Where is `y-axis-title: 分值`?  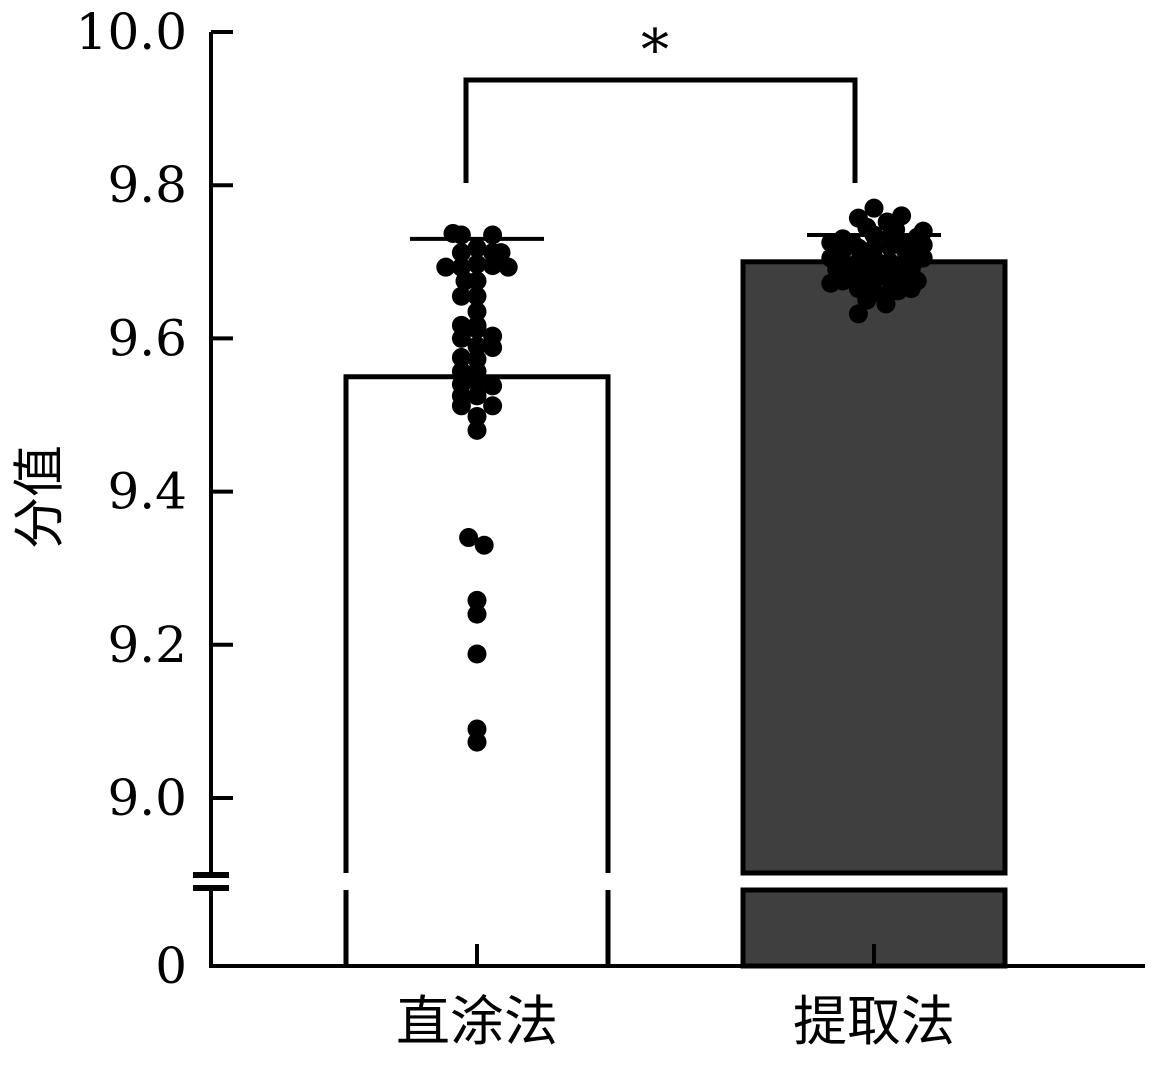 y-axis-title: 分值 is located at coordinates (41, 497).